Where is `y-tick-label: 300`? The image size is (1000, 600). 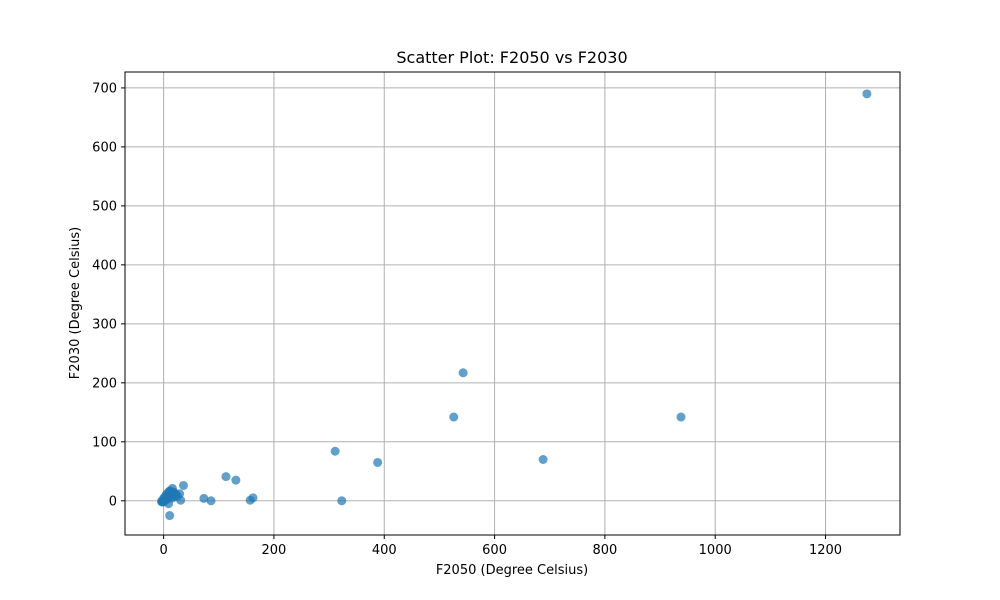 y-tick-label: 300 is located at coordinates (104, 324).